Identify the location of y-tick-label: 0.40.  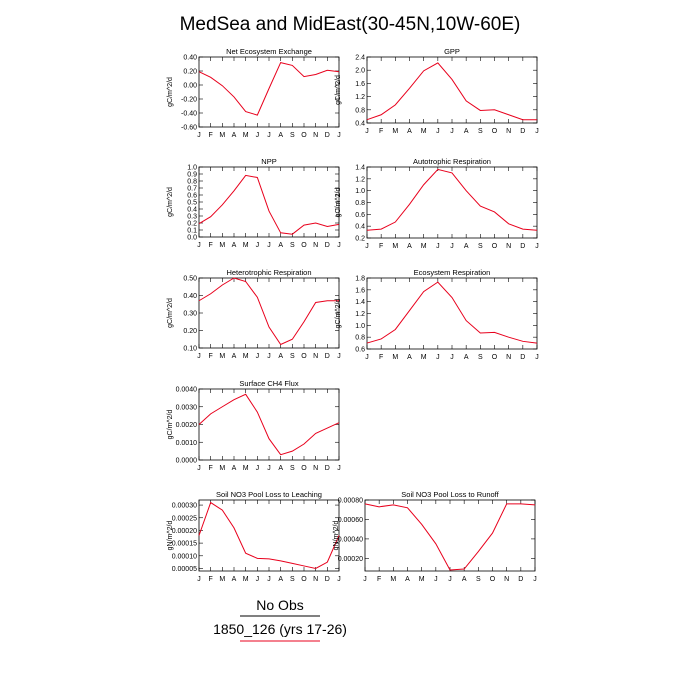
(190, 296).